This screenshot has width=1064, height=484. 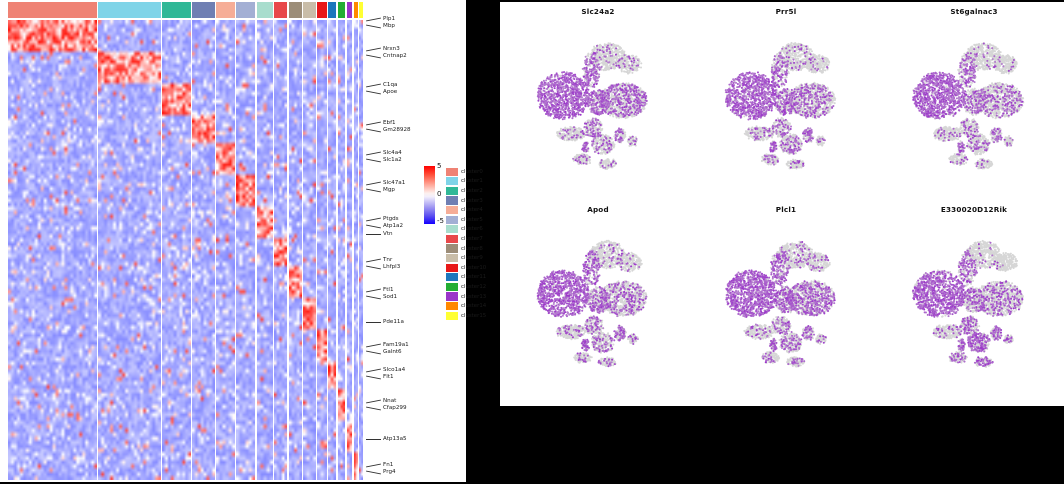 What do you see at coordinates (472, 190) in the screenshot?
I see `cluster-legend-label: cluster2` at bounding box center [472, 190].